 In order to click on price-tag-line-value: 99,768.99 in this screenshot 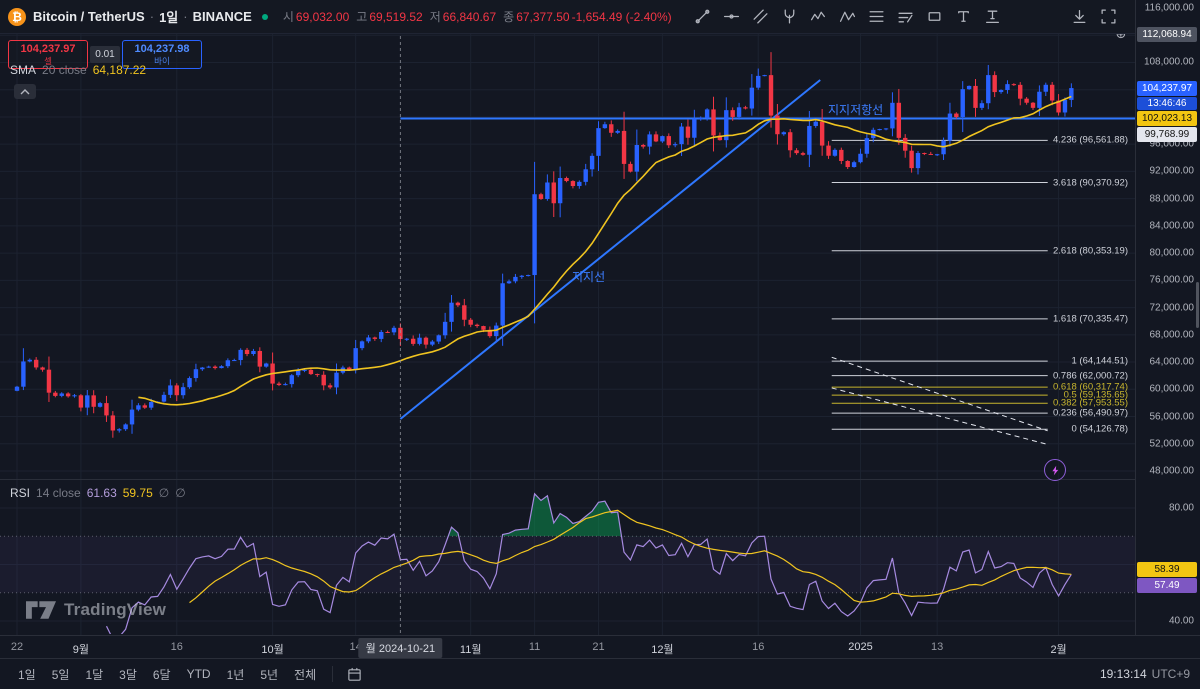, I will do `click(1167, 134)`.